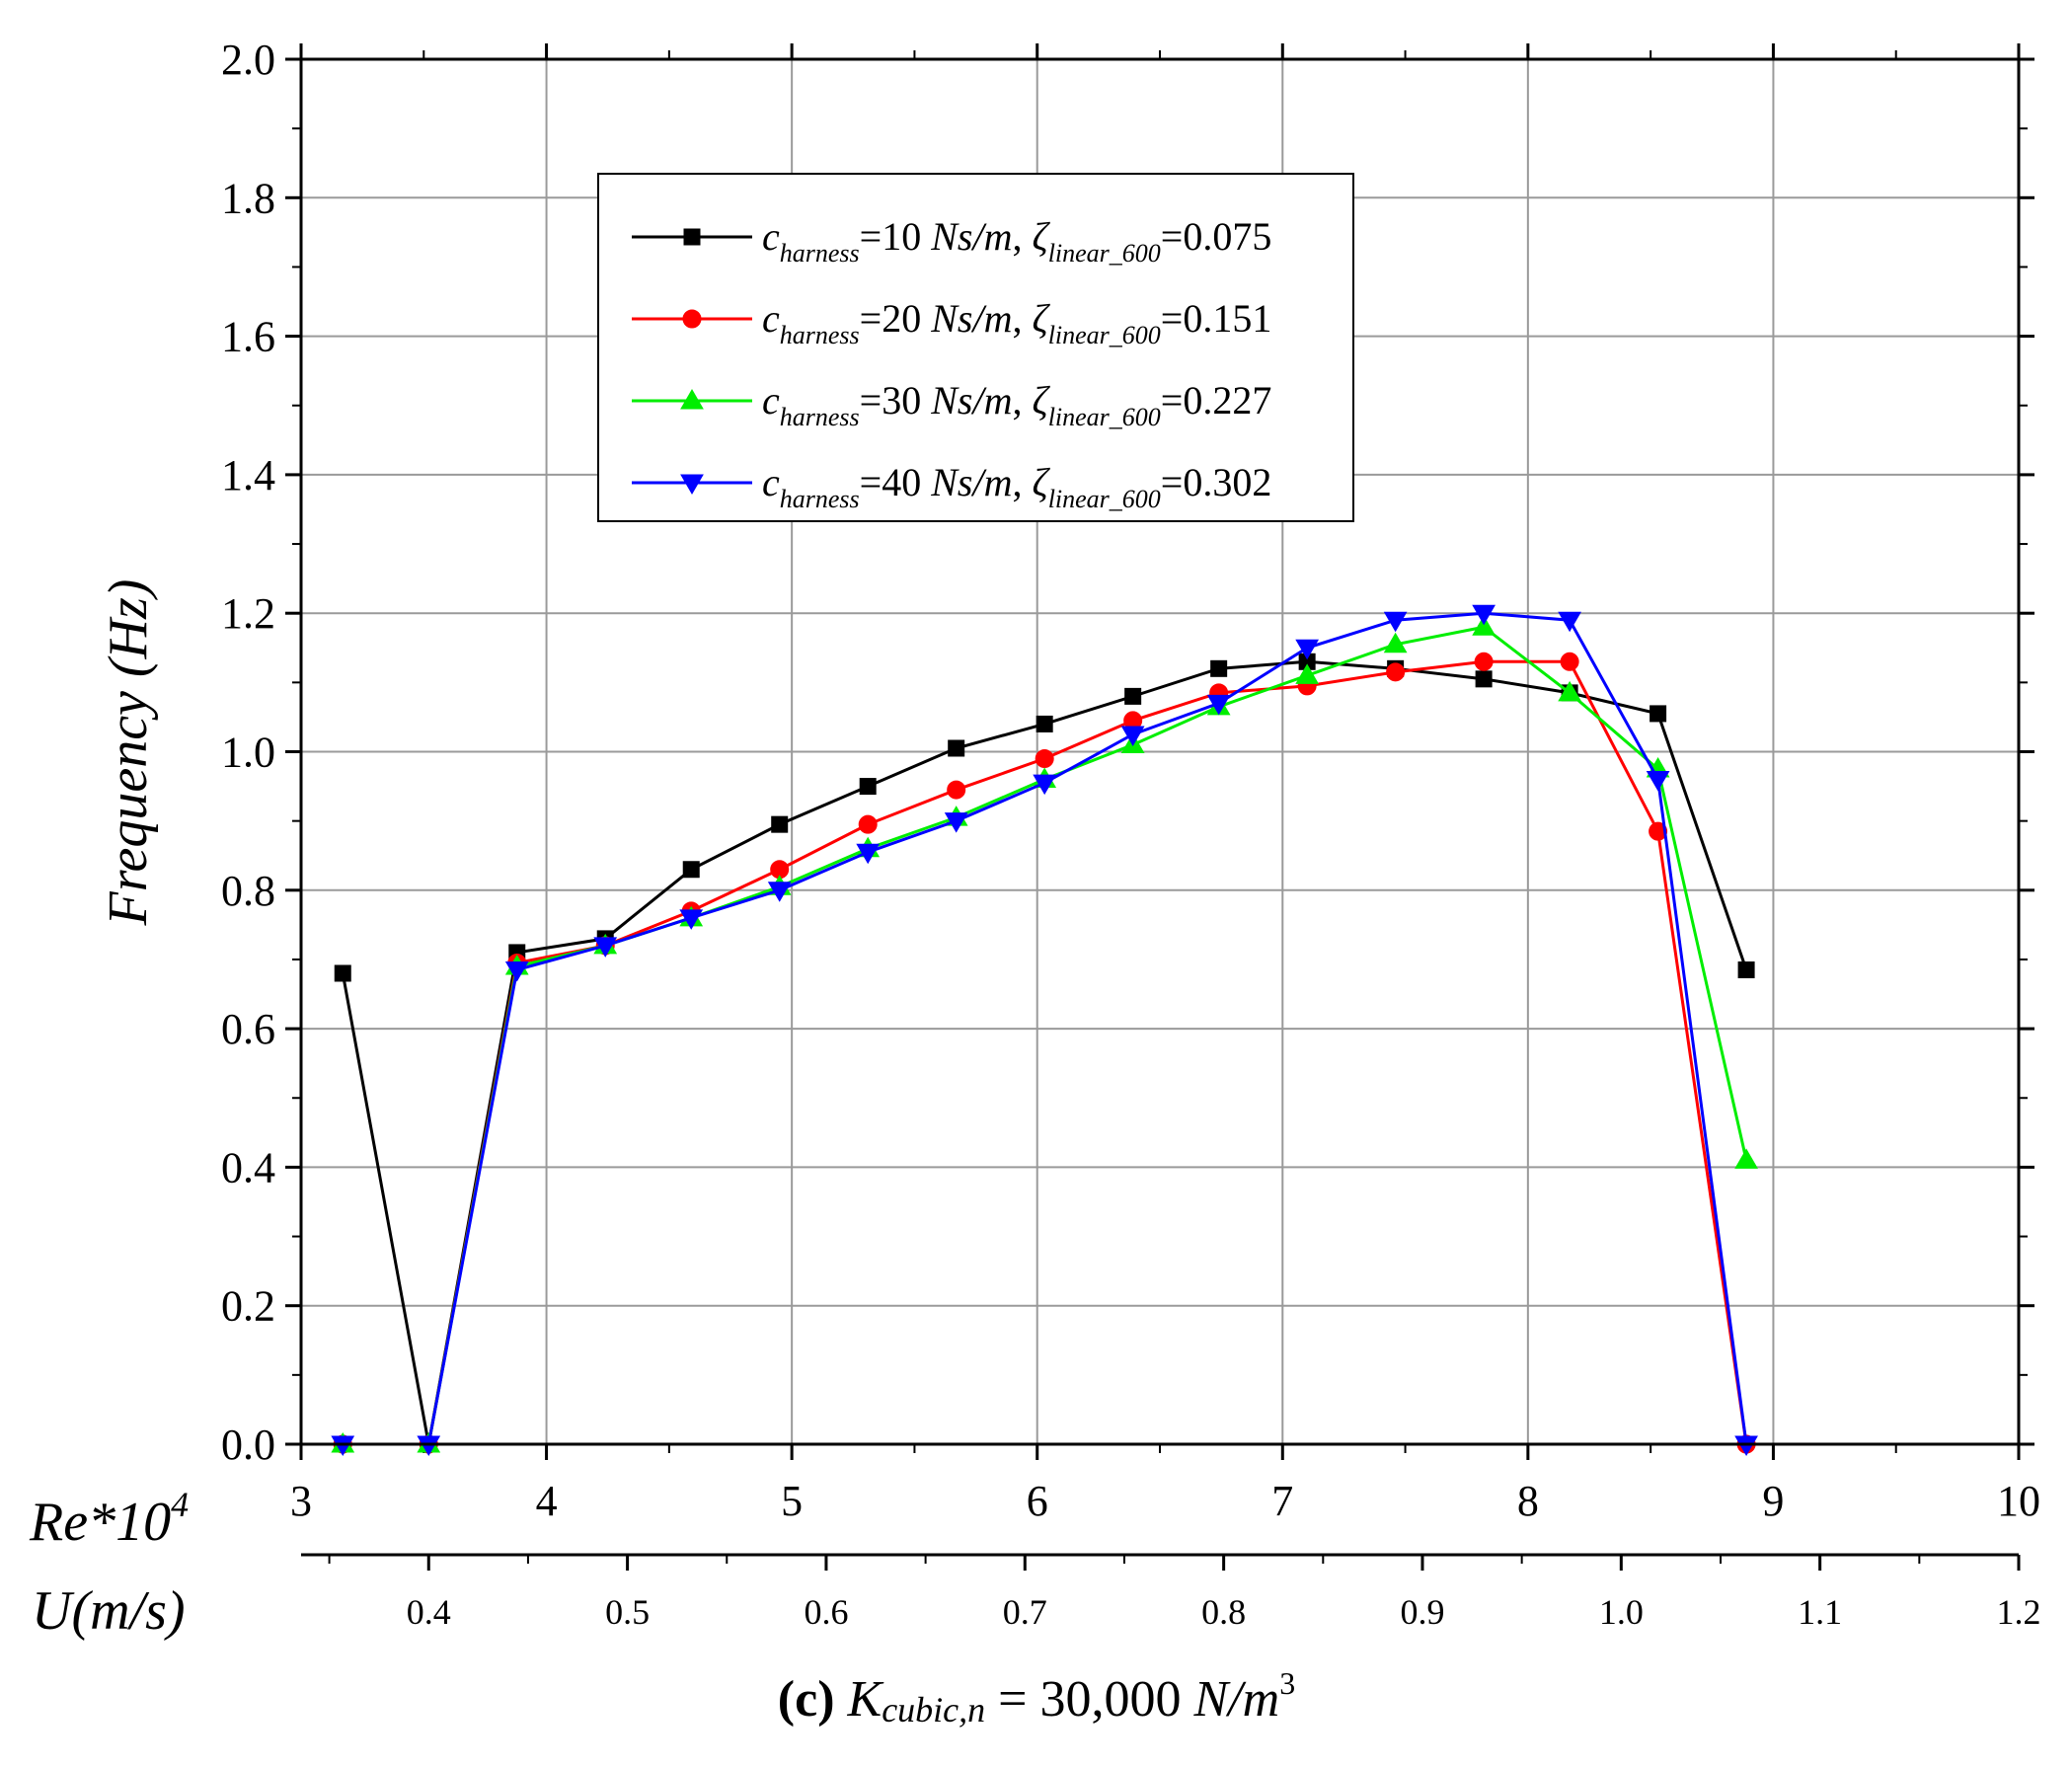 The height and width of the screenshot is (1767, 2072). What do you see at coordinates (896, 236) in the screenshot?
I see `legend-label-part: =10` at bounding box center [896, 236].